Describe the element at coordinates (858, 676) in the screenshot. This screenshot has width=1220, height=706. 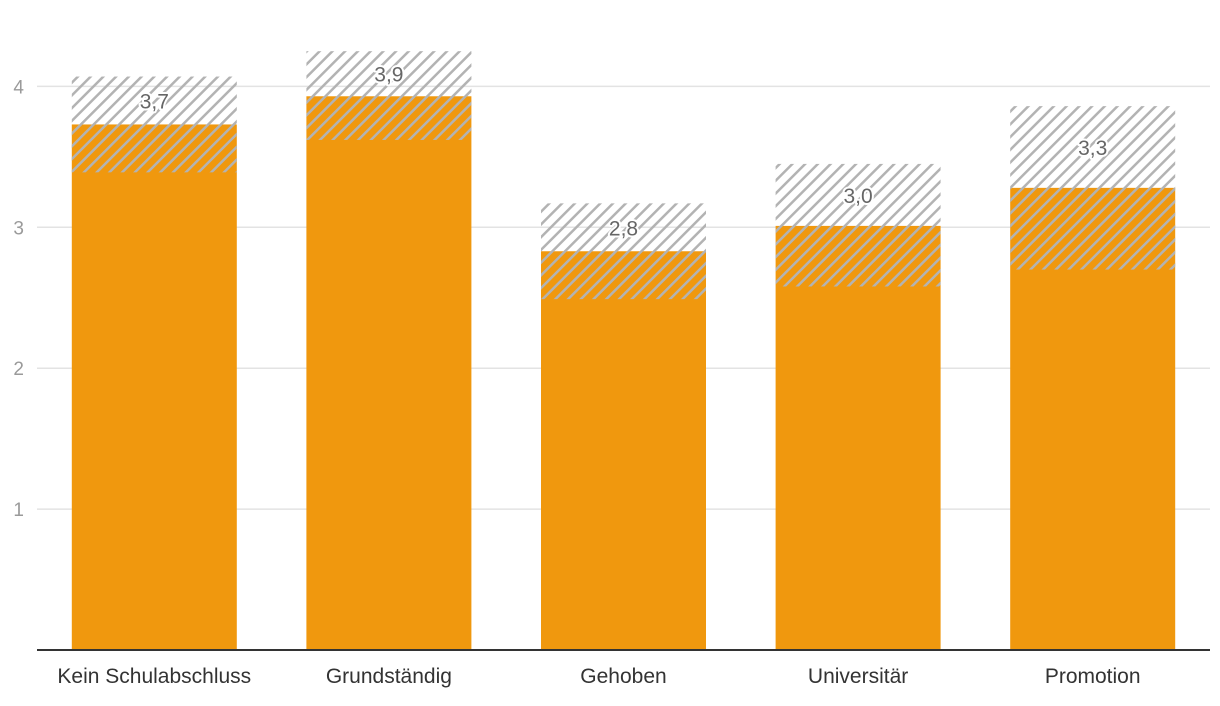
I see `x-category-label: Universitär` at that location.